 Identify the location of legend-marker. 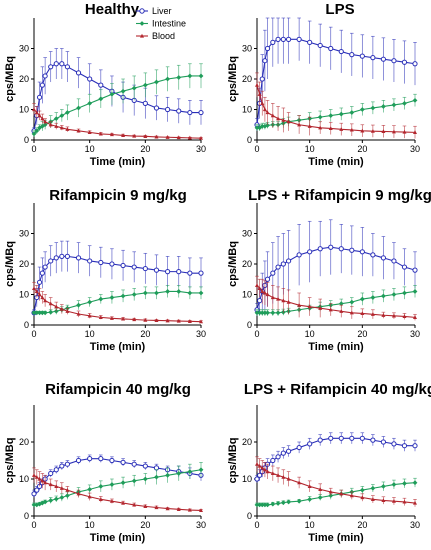
(142, 11).